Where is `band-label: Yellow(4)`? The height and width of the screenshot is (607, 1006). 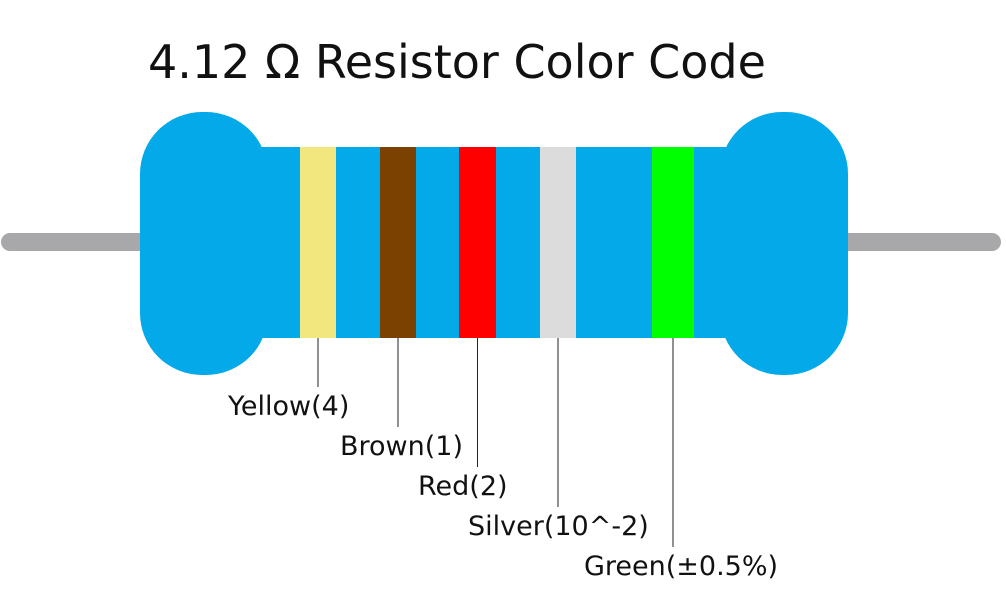
band-label: Yellow(4) is located at coordinates (288, 406).